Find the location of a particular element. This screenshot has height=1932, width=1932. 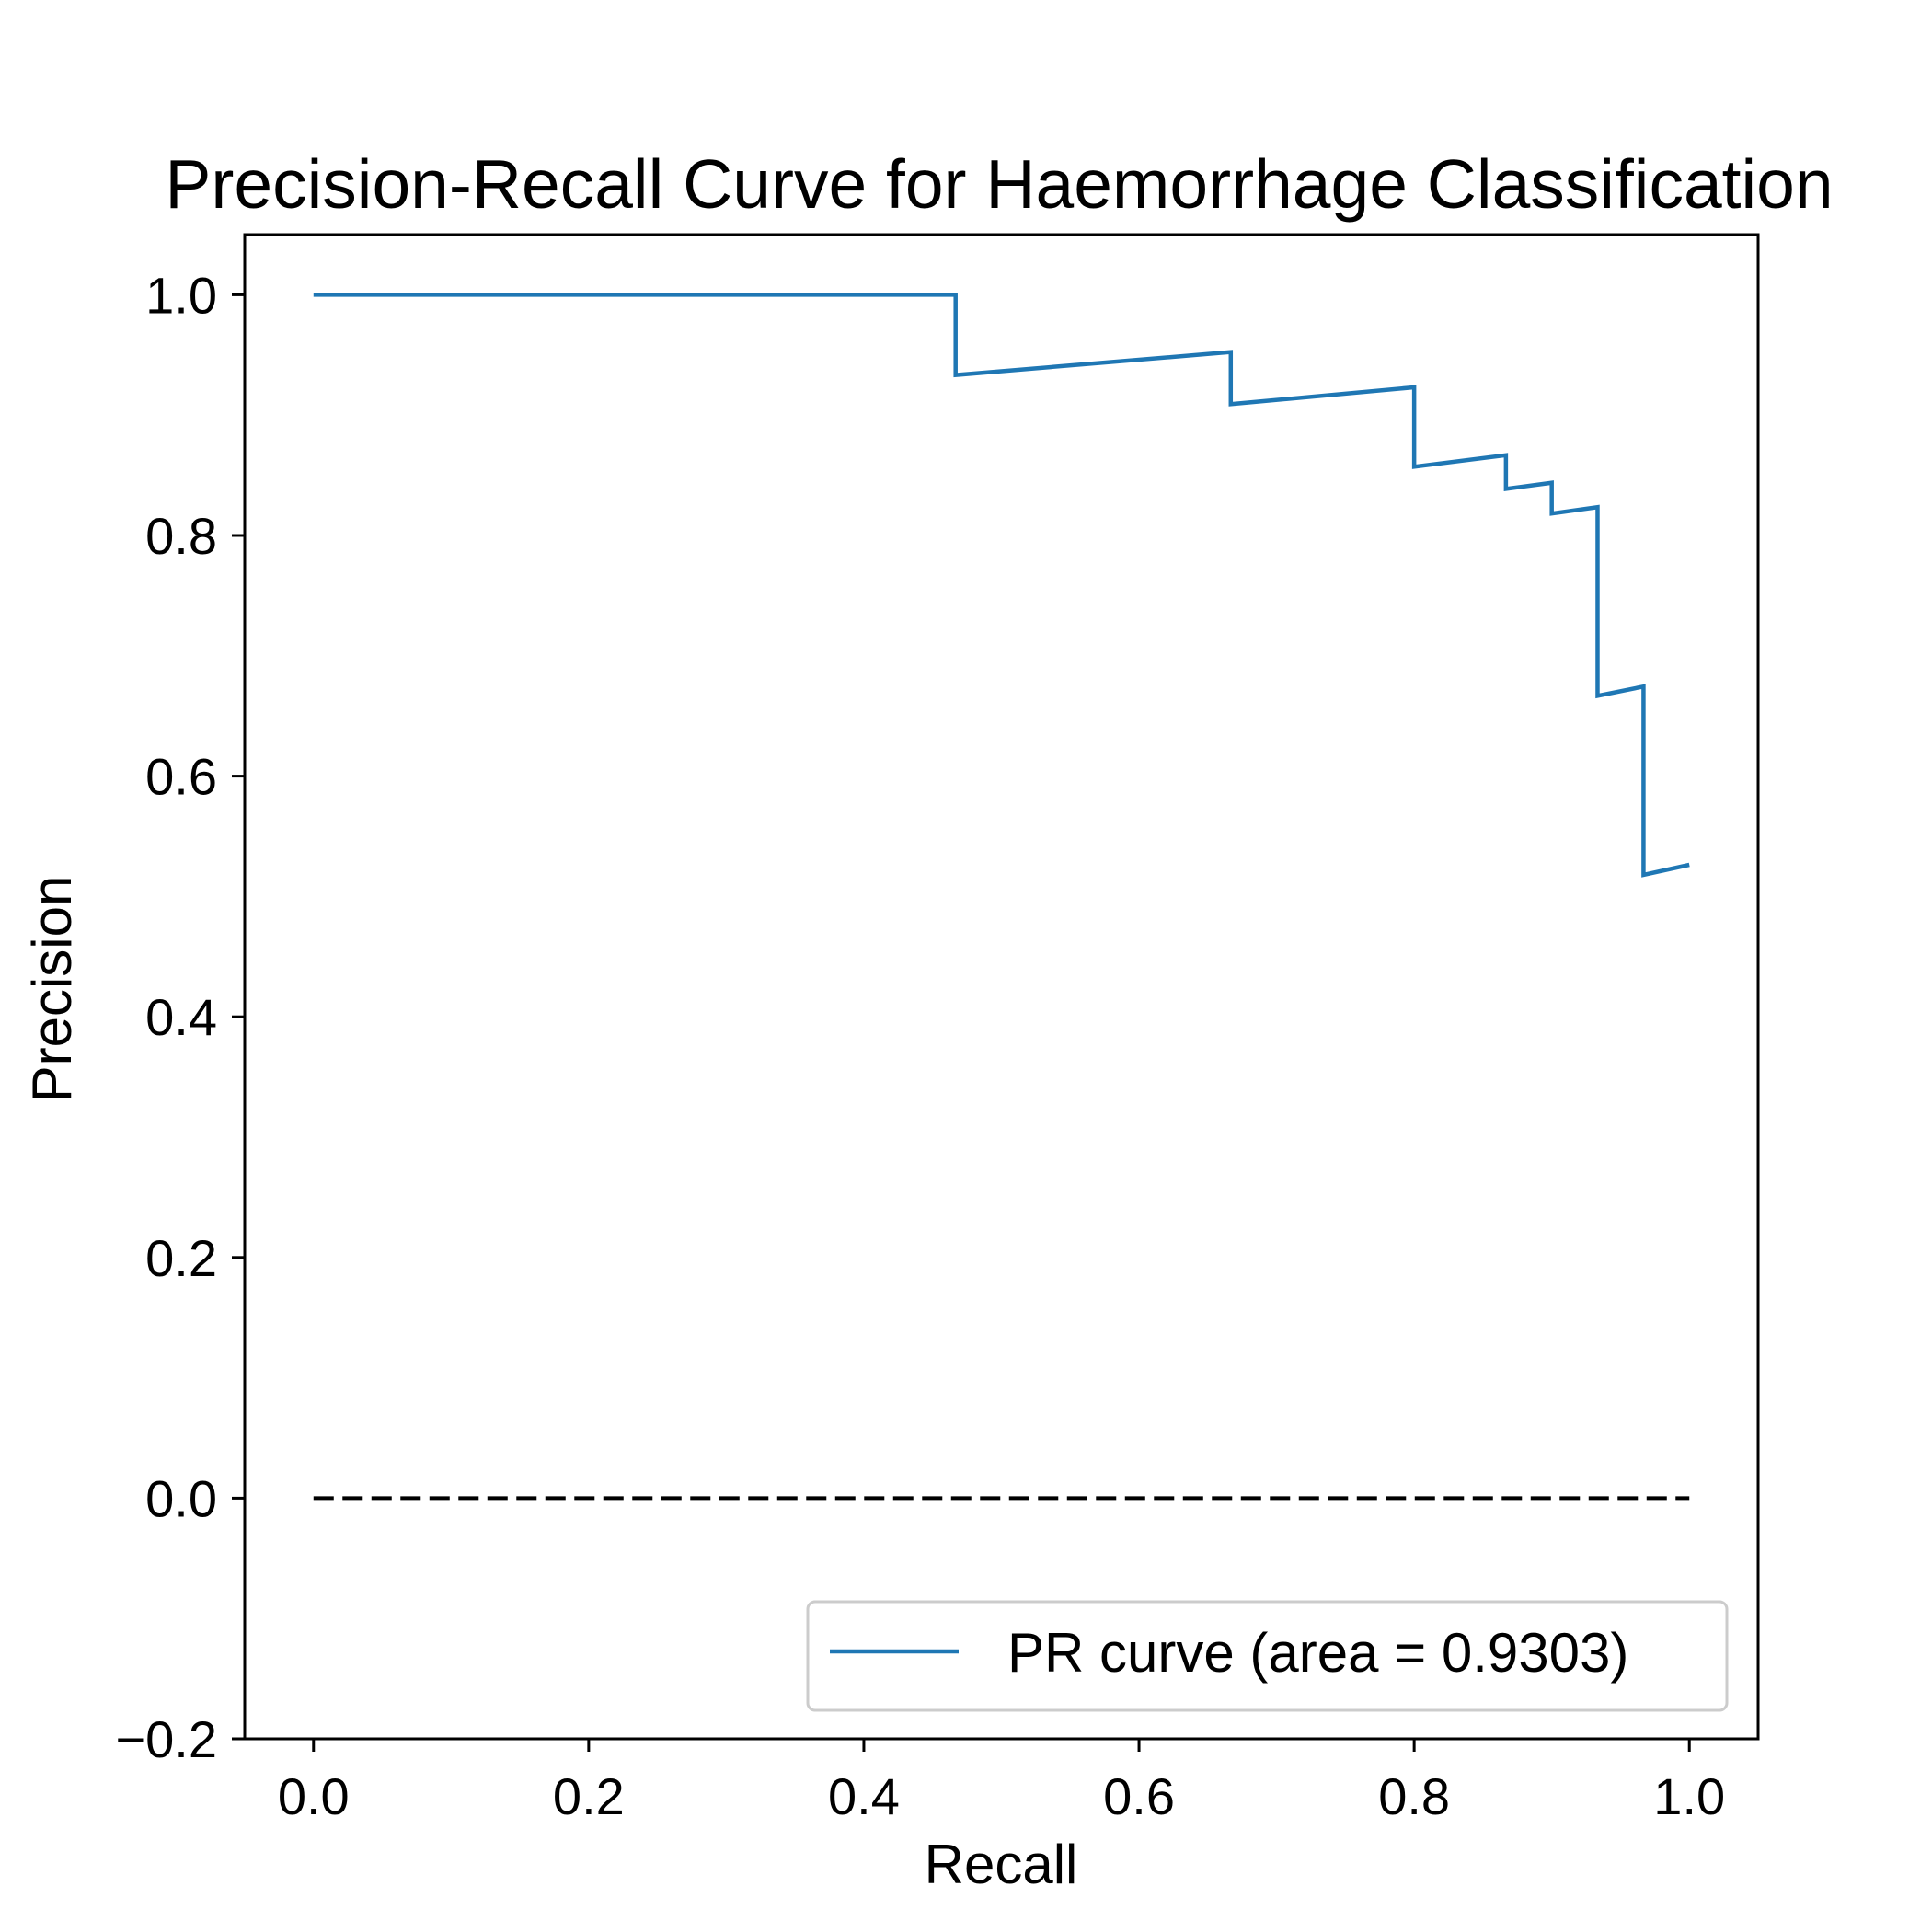

y-tick-label: 0.2 is located at coordinates (181, 1258).